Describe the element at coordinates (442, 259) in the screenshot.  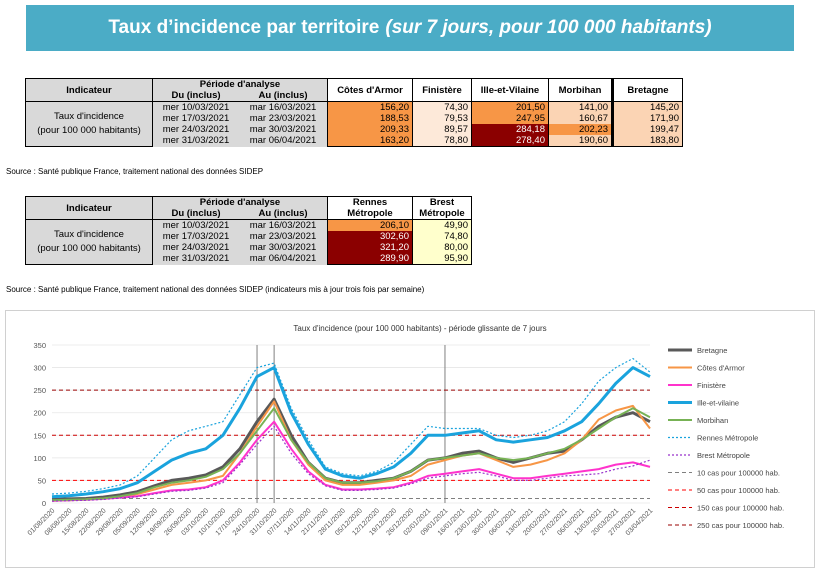
I see `value-cell: 95,90` at that location.